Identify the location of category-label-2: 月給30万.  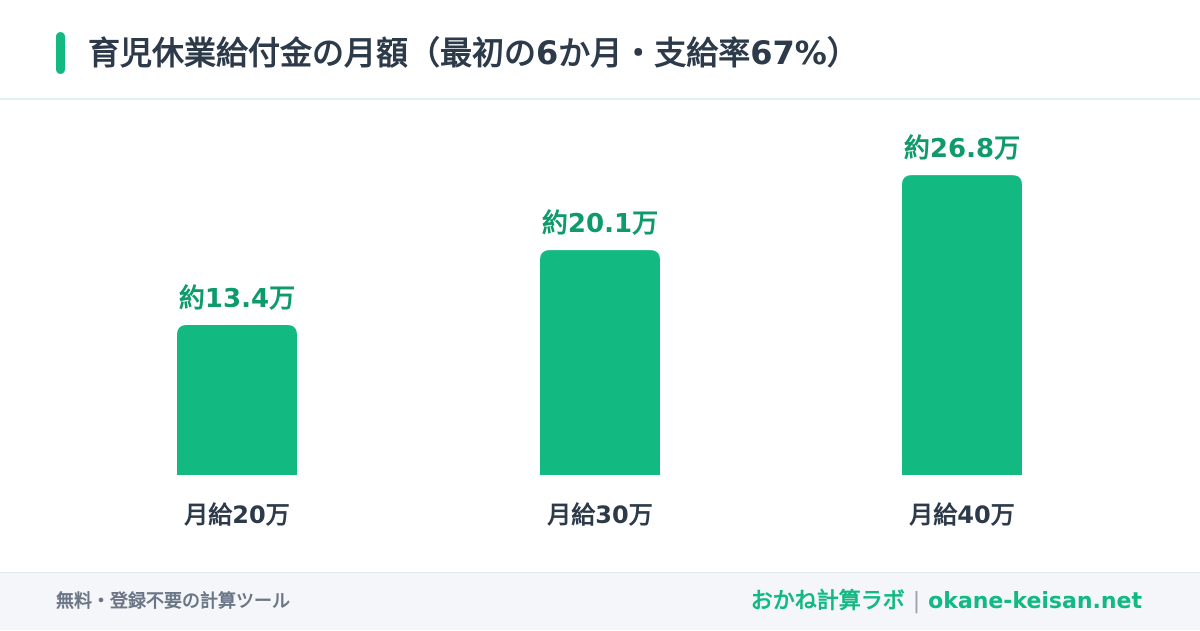
(599, 515).